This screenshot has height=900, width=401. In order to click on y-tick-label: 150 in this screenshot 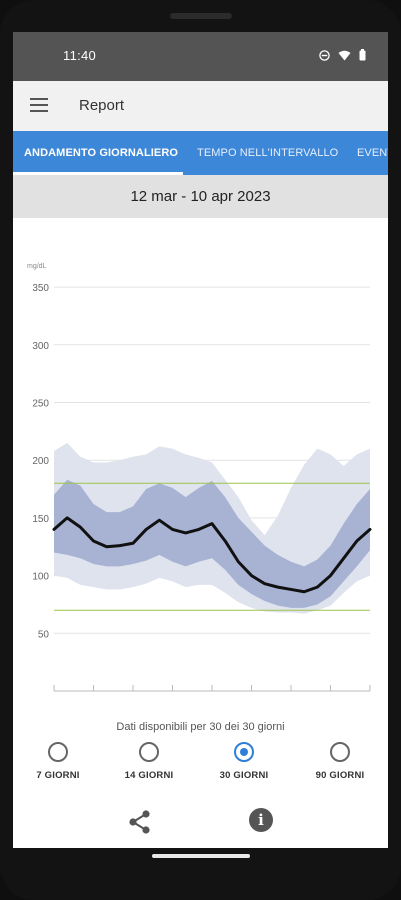, I will do `click(40, 519)`.